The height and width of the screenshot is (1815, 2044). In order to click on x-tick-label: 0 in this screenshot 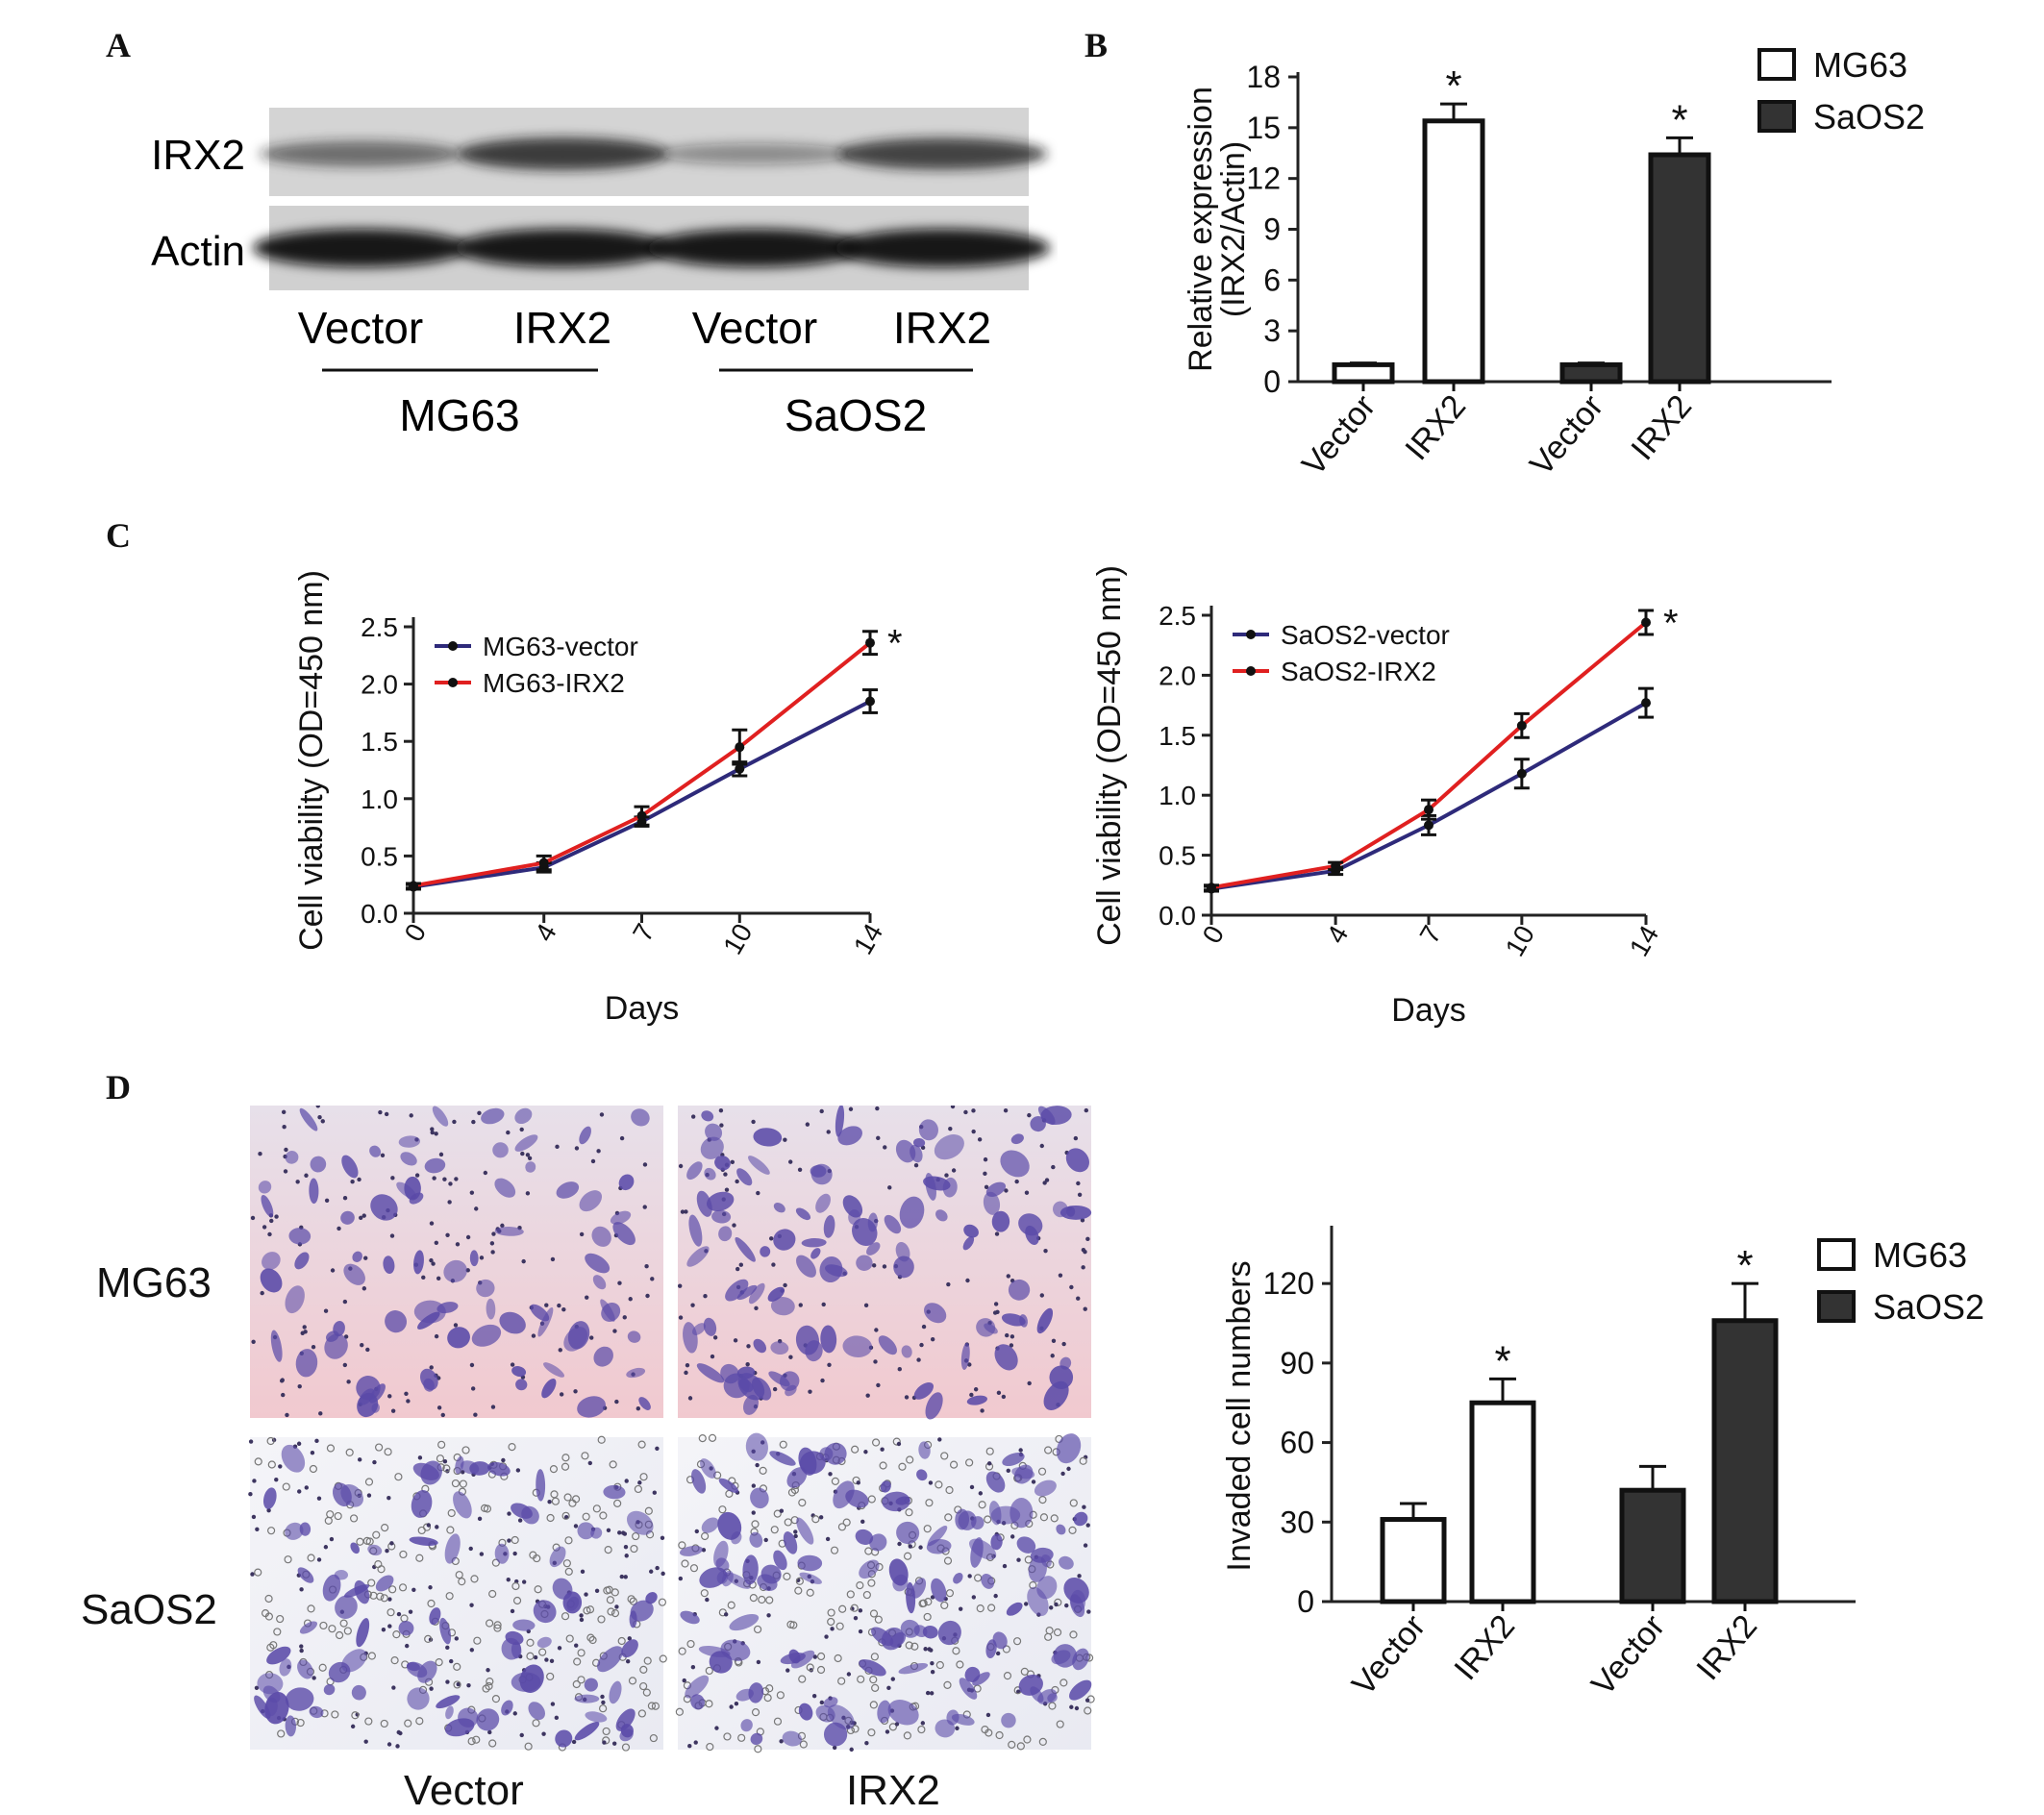, I will do `click(416, 933)`.